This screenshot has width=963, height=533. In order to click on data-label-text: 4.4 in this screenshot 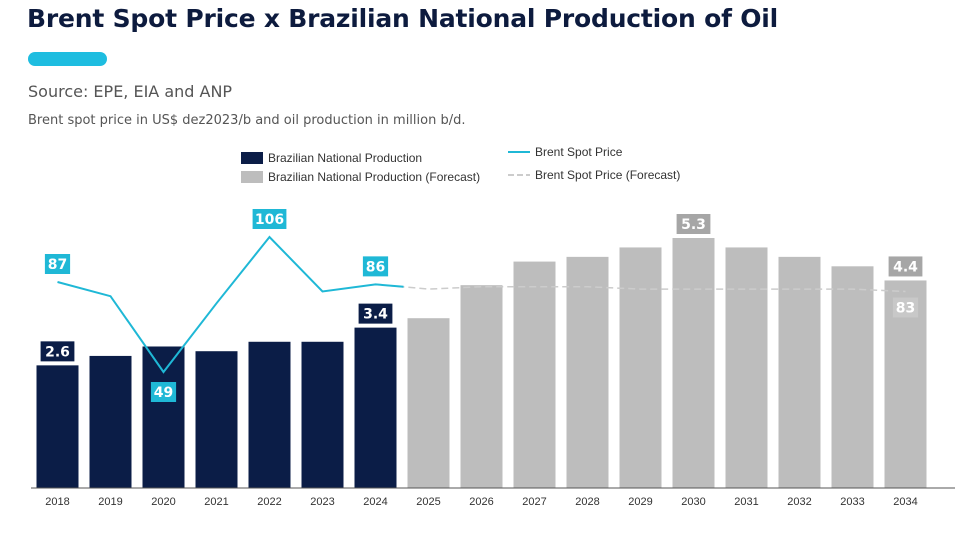, I will do `click(905, 267)`.